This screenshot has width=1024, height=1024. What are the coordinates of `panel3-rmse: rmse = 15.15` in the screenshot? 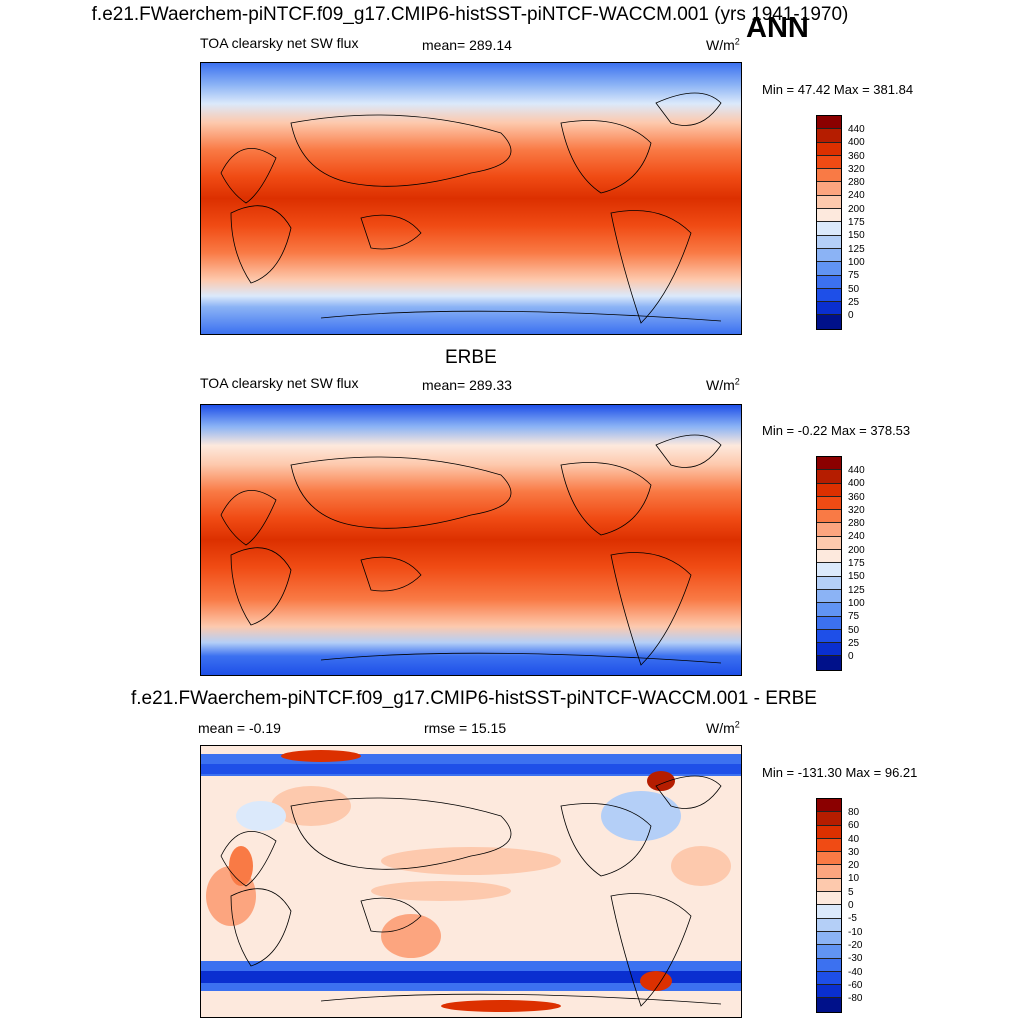 It's located at (465, 728).